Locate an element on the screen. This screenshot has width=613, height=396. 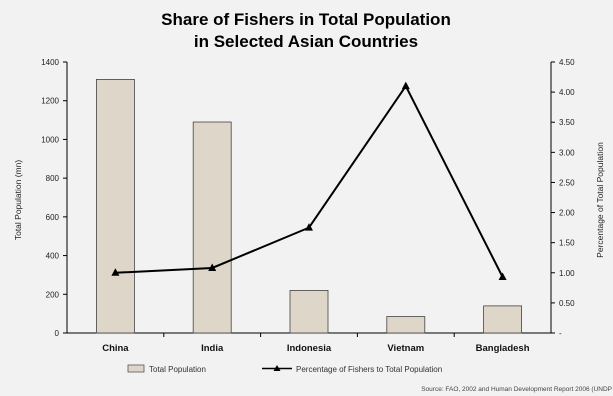
right-tick-label: 1.00 is located at coordinates (567, 273).